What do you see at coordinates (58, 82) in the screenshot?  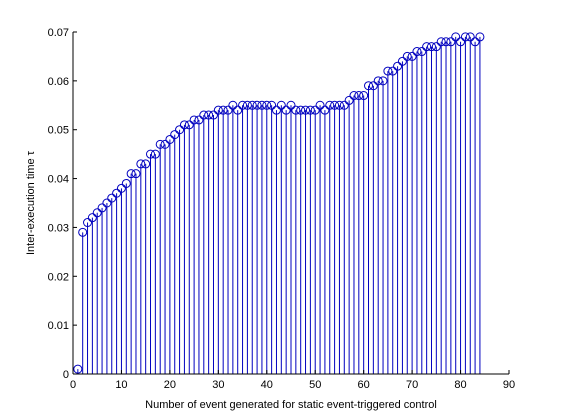 I see `y-tick-label: 0.06` at bounding box center [58, 82].